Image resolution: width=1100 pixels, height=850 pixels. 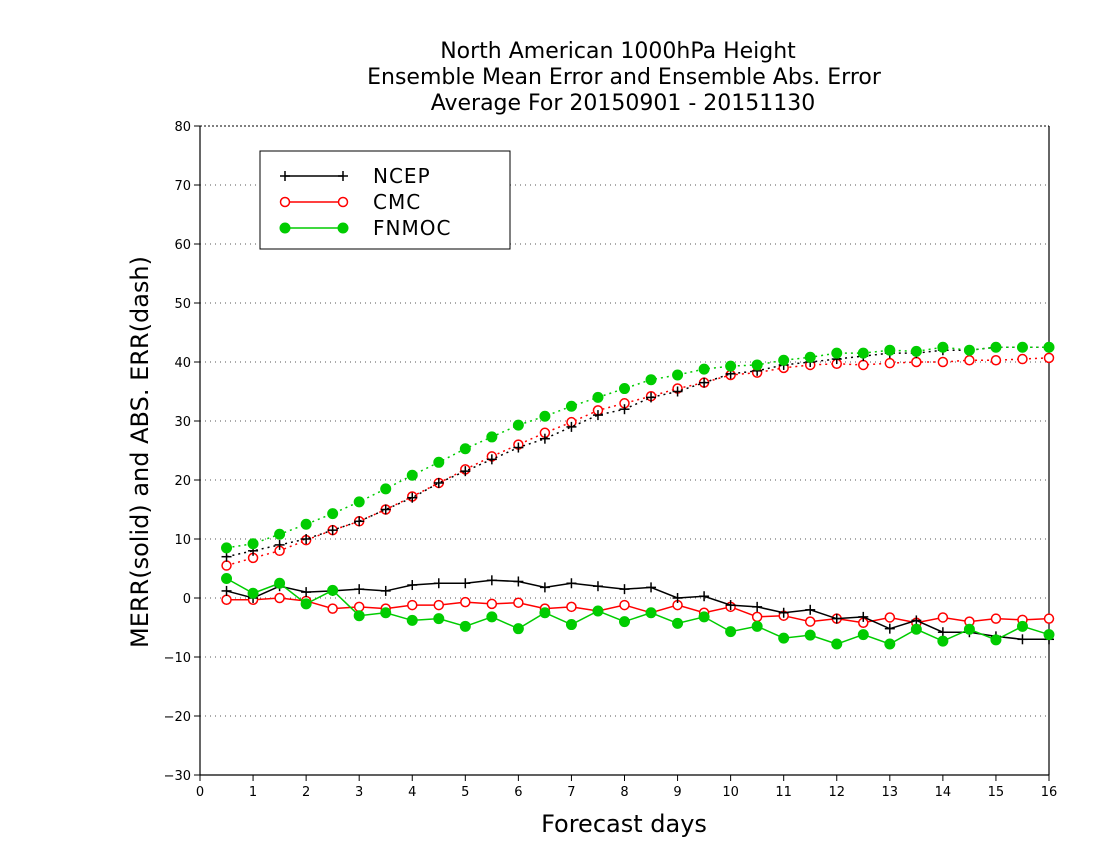 I want to click on x-tick-label: 3, so click(x=359, y=792).